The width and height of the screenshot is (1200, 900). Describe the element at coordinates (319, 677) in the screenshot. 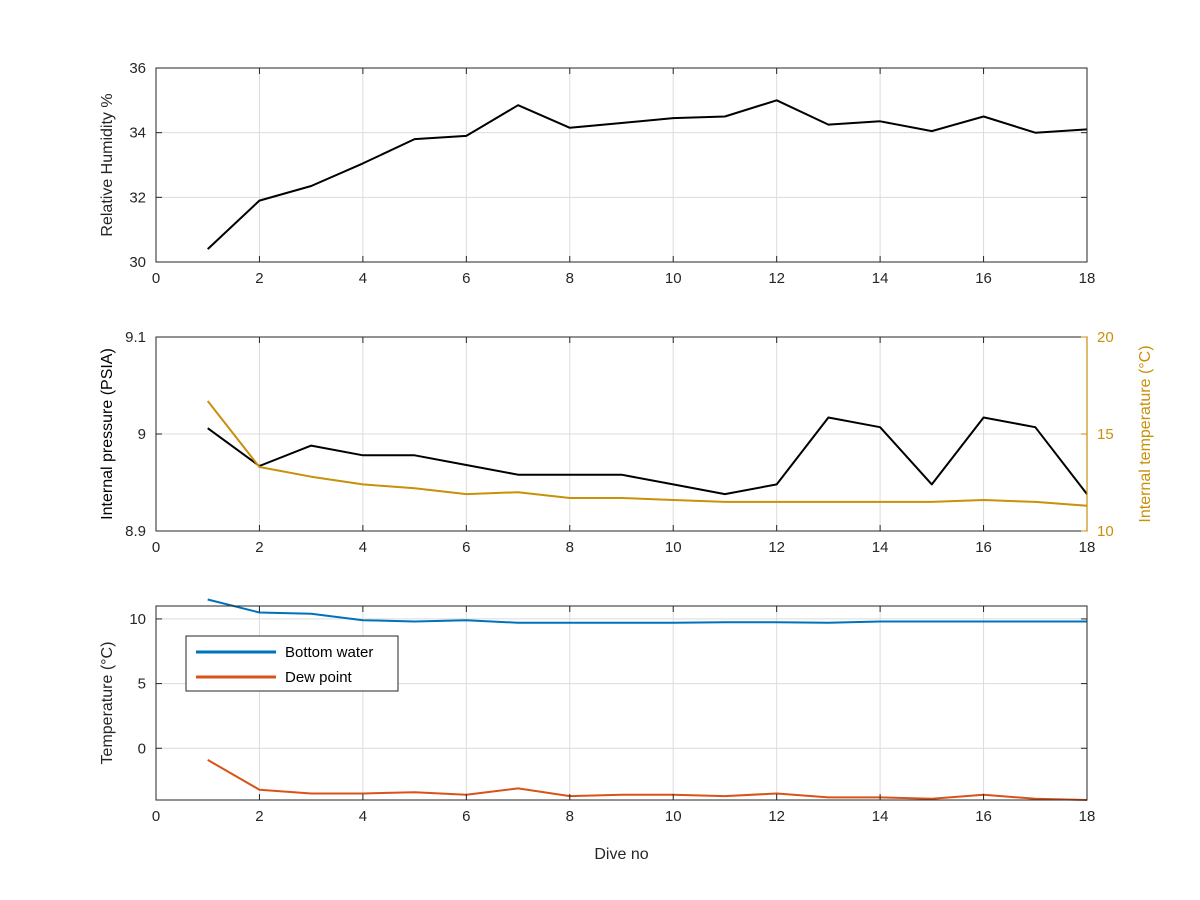

I see `legend-entry: Dew point` at that location.